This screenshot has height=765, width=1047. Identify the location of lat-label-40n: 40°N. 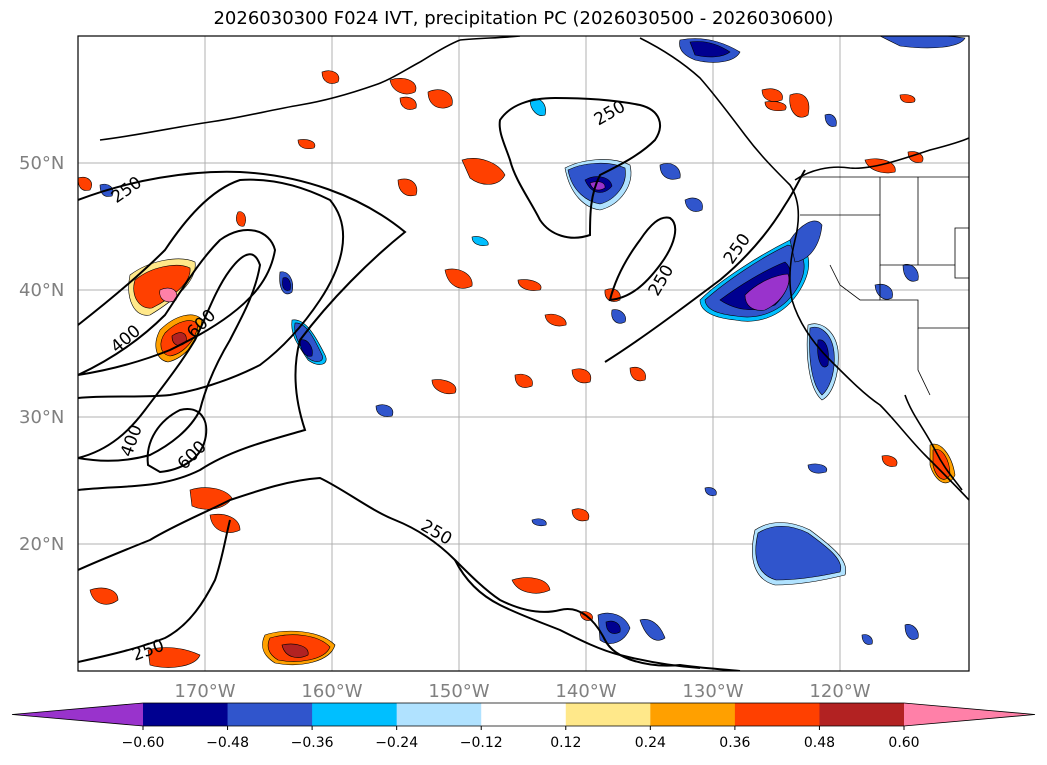
(41, 290).